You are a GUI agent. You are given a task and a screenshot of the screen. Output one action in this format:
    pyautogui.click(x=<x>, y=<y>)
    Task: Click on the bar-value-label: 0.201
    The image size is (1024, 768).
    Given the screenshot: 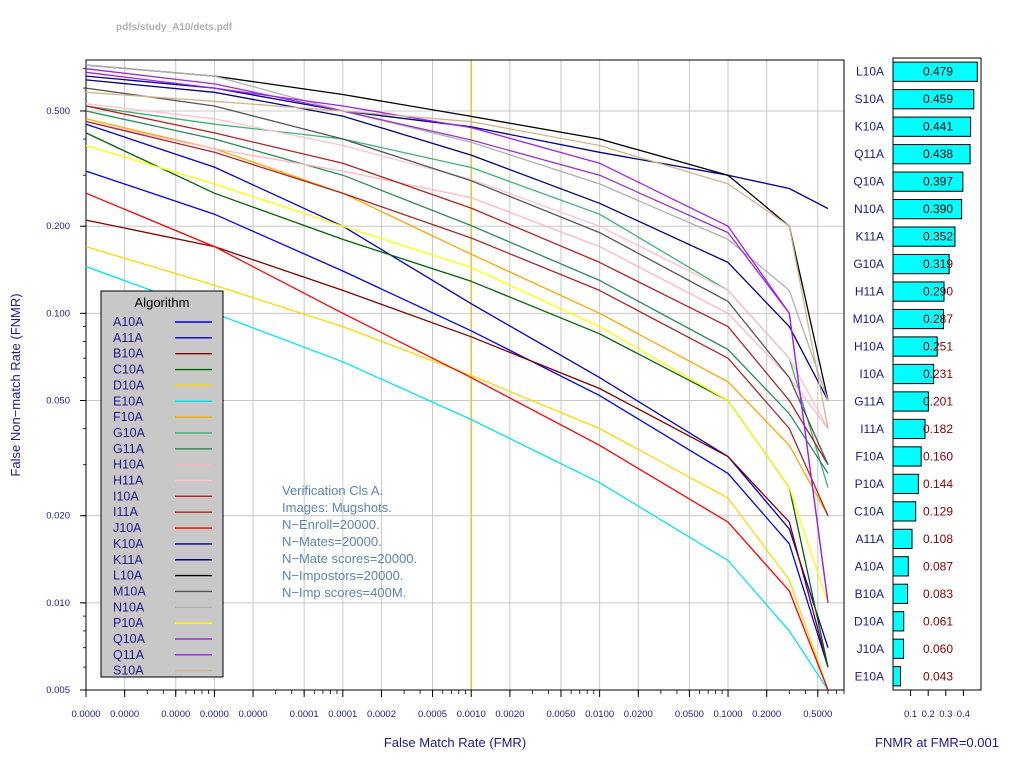 What is the action you would take?
    pyautogui.click(x=938, y=401)
    